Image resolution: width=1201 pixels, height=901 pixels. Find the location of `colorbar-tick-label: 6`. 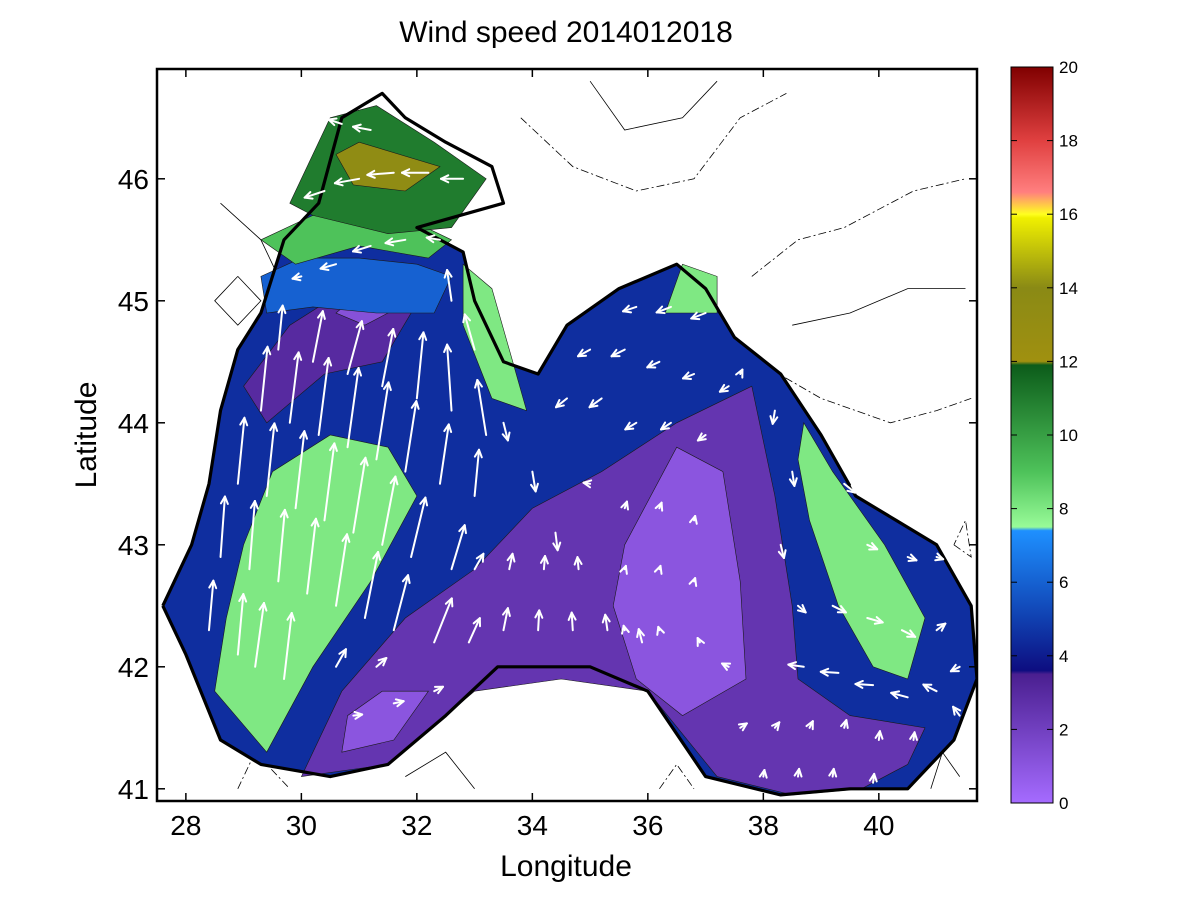

colorbar-tick-label: 6 is located at coordinates (1063, 582).